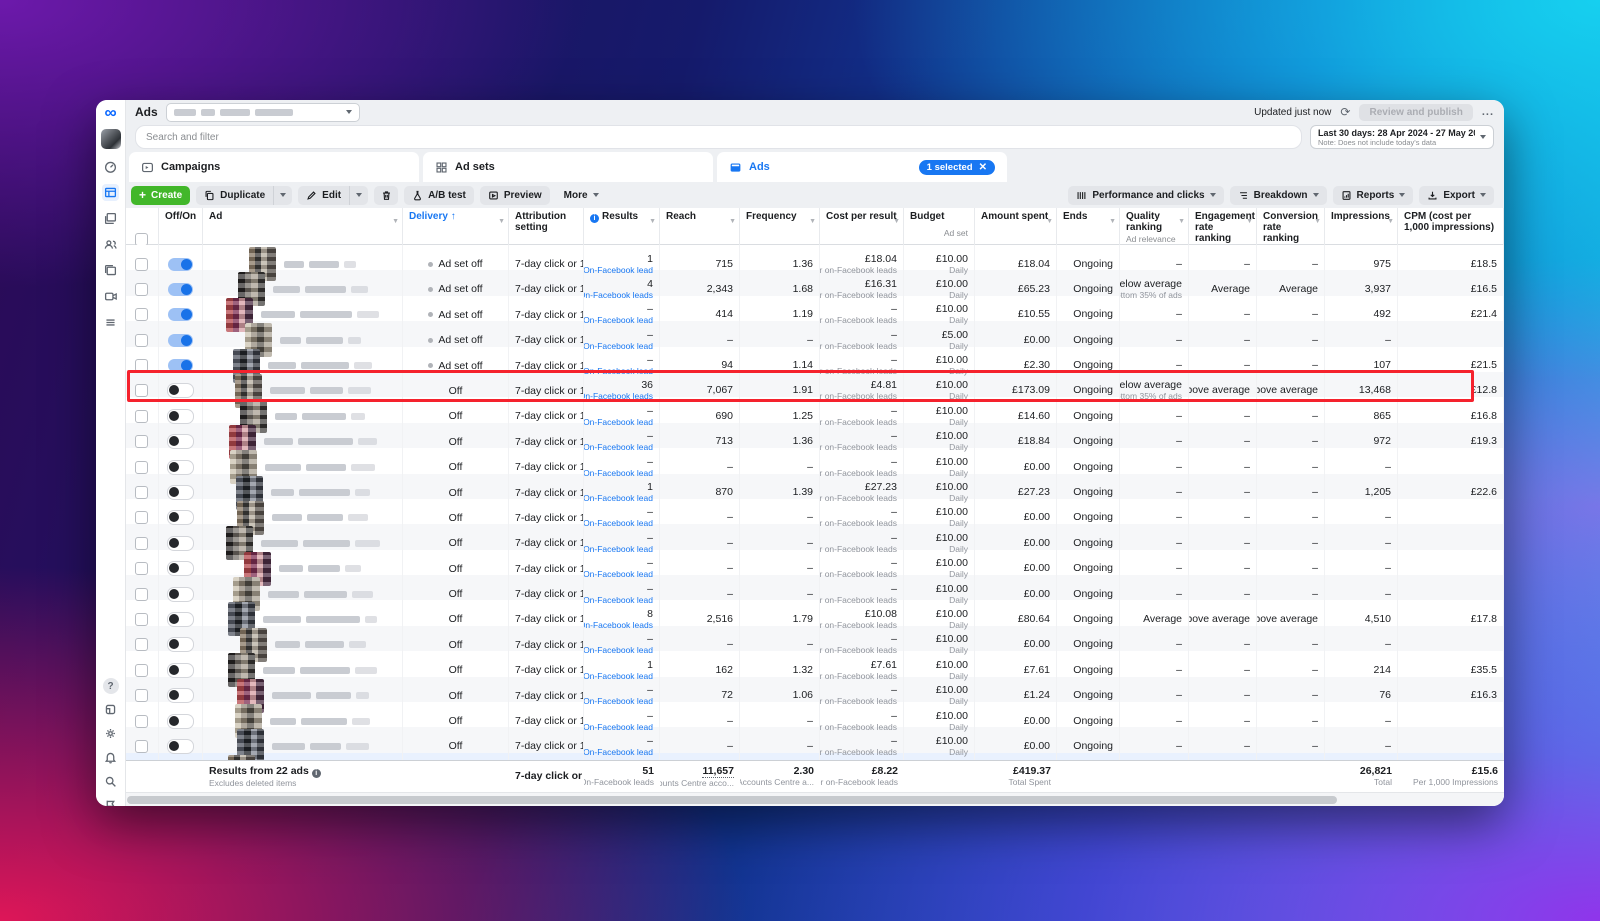 This screenshot has height=921, width=1600. What do you see at coordinates (568, 167) in the screenshot?
I see `tab-ad-sets: Ad sets` at bounding box center [568, 167].